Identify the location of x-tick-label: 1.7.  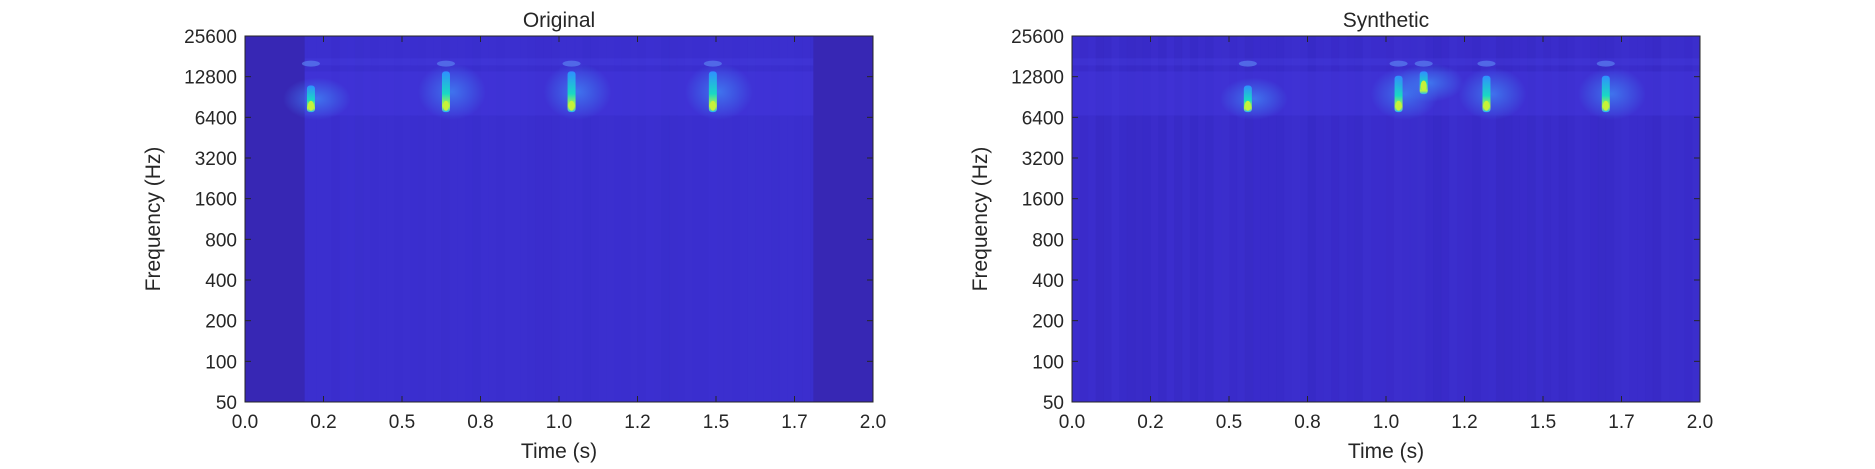
(1621, 422).